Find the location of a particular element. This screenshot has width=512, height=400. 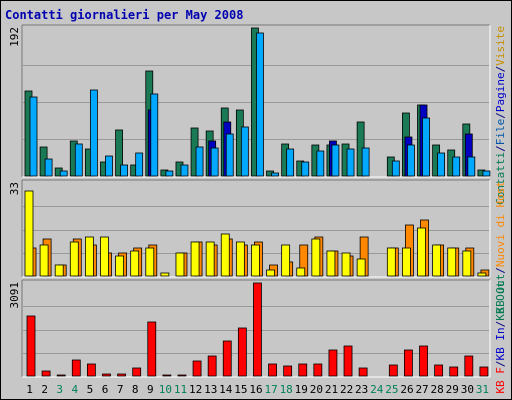

x-tick-label-day-24: 24 is located at coordinates (377, 389).